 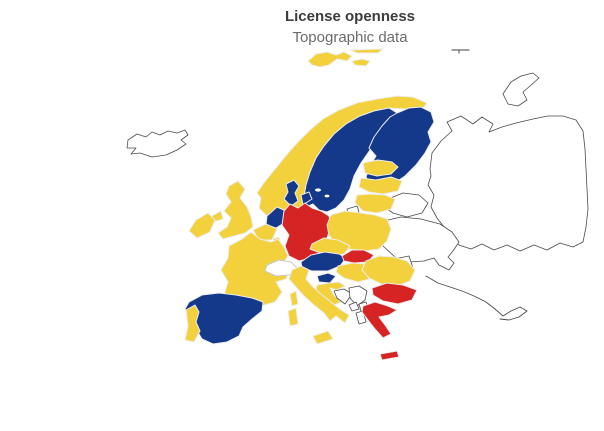 What do you see at coordinates (380, 168) in the screenshot?
I see `country-estonia` at bounding box center [380, 168].